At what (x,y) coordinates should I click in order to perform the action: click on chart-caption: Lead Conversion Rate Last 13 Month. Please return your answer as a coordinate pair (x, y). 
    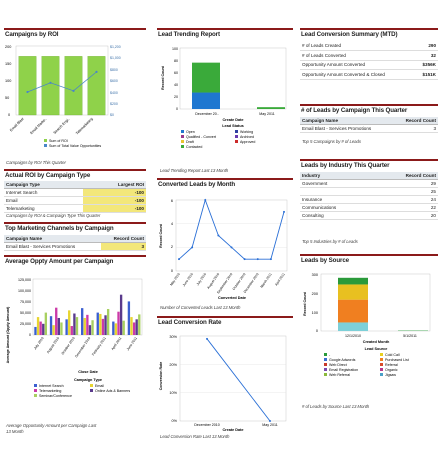
    Looking at the image, I should click on (195, 436).